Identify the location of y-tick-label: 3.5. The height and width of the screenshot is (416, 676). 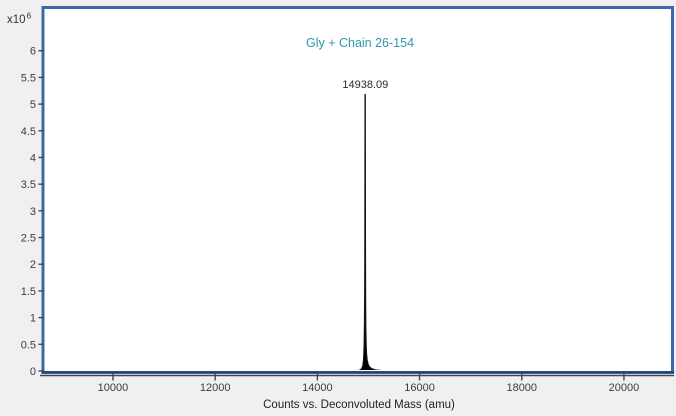
(28, 185).